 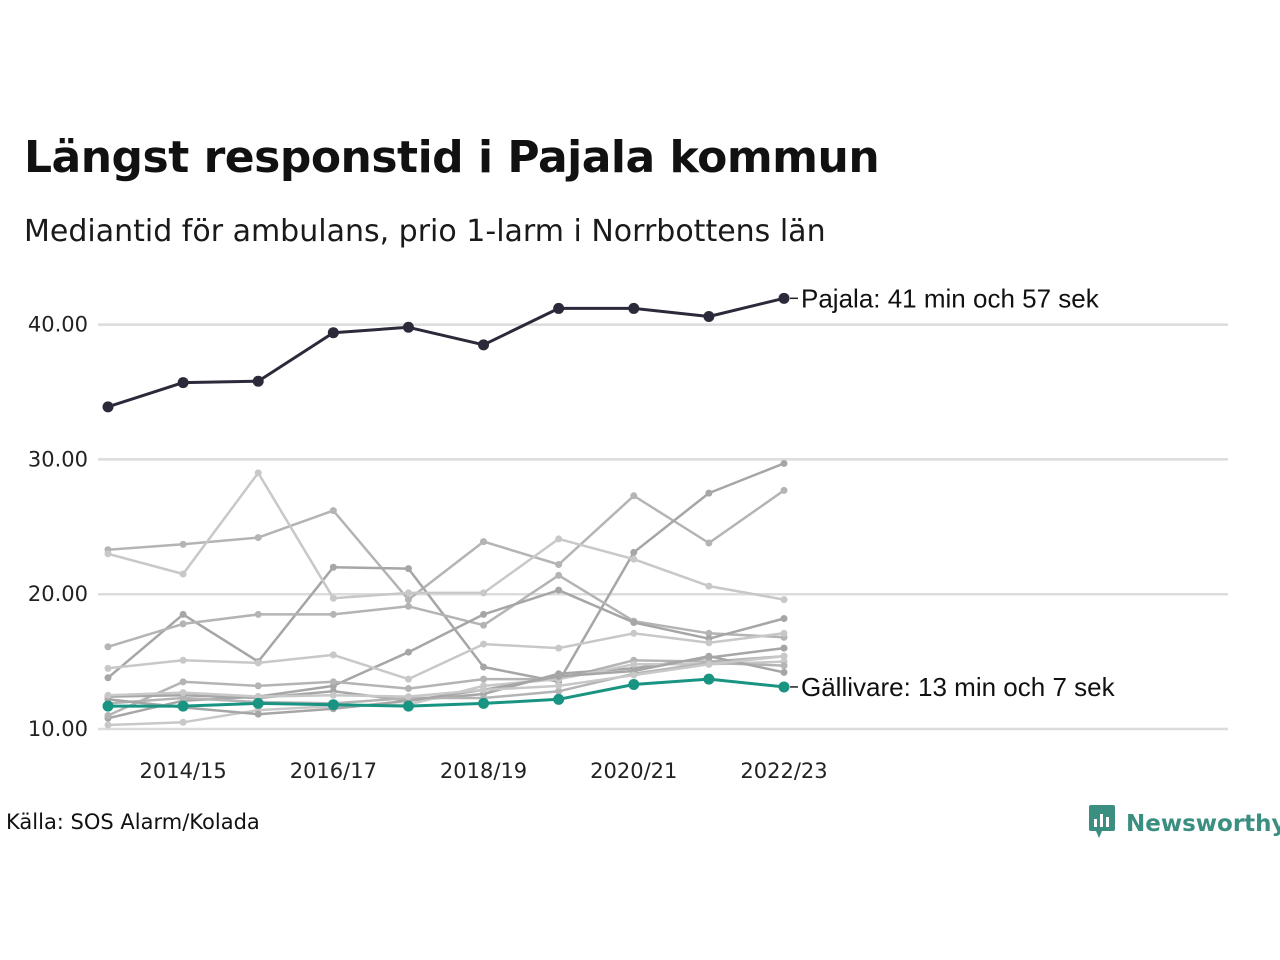 I want to click on x-tick-label: 2022/23, so click(x=783, y=771).